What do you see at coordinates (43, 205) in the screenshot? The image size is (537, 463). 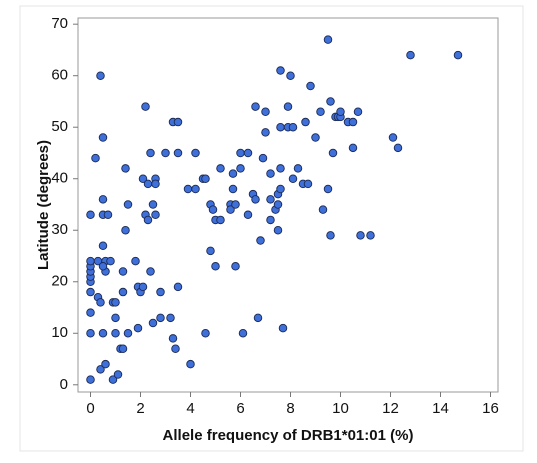 I see `y-axis-label: Latitude (degrees)` at bounding box center [43, 205].